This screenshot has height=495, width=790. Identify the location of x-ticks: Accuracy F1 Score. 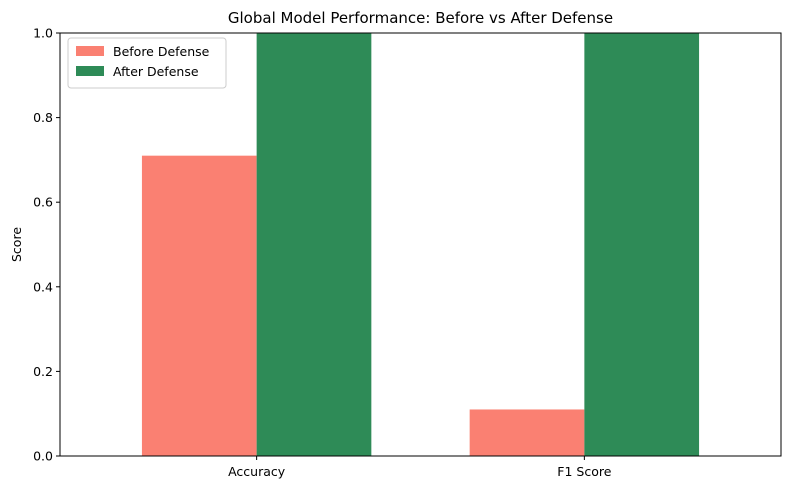
(420, 467).